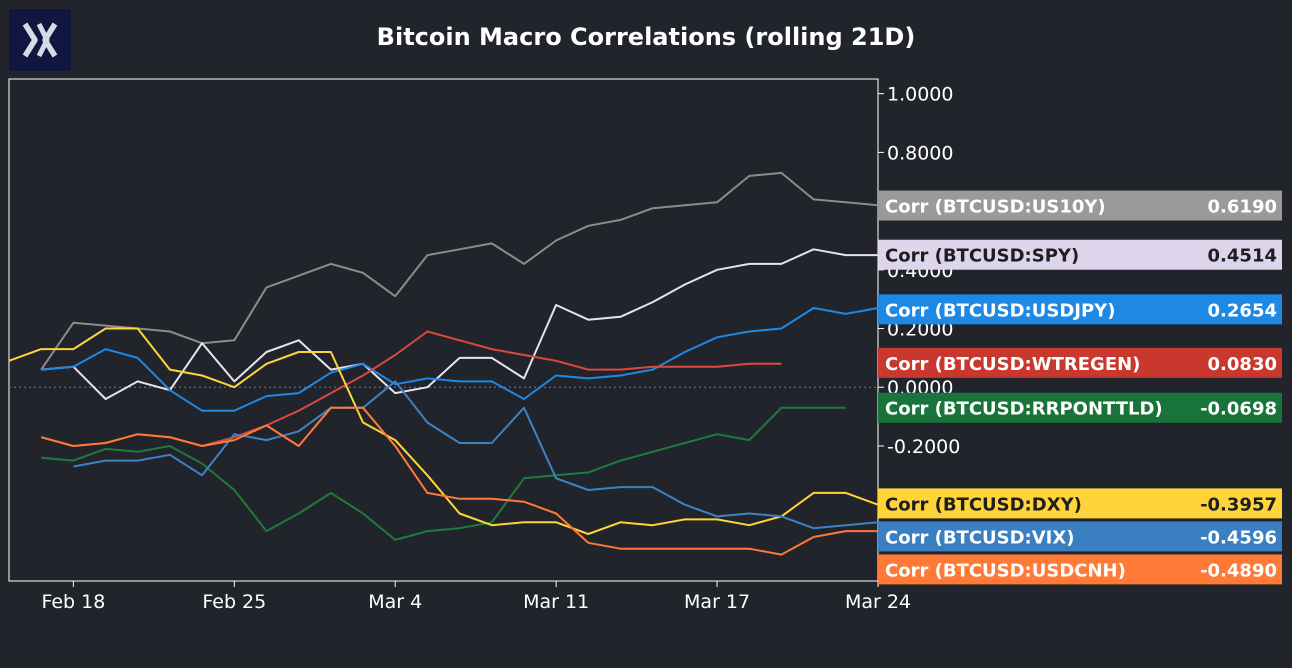 This screenshot has width=1292, height=668. What do you see at coordinates (1238, 570) in the screenshot?
I see `legend-last-value: -0.4890` at bounding box center [1238, 570].